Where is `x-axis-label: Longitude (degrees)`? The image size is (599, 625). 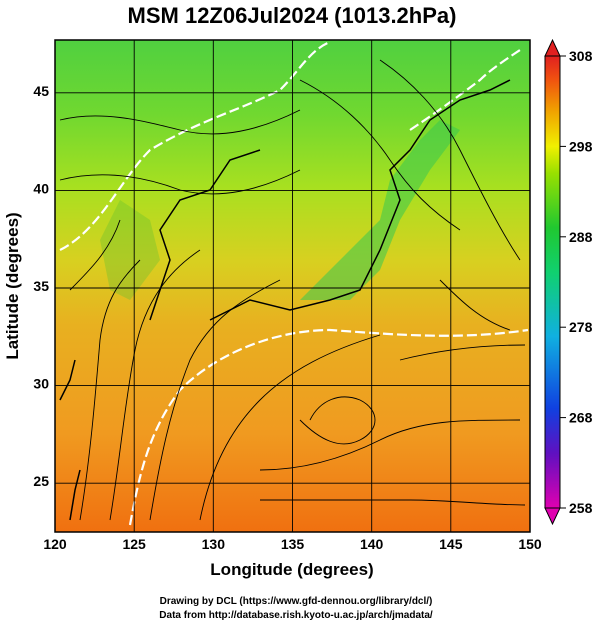 x-axis-label: Longitude (degrees) is located at coordinates (291, 569).